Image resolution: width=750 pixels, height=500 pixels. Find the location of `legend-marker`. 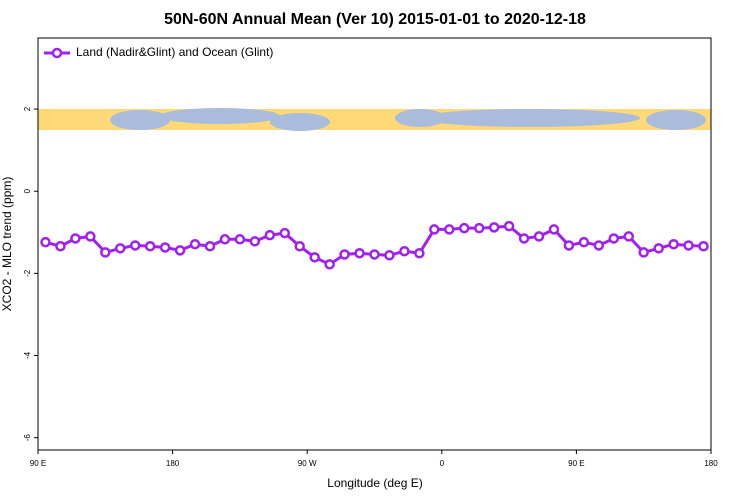

legend-marker is located at coordinates (57, 53).